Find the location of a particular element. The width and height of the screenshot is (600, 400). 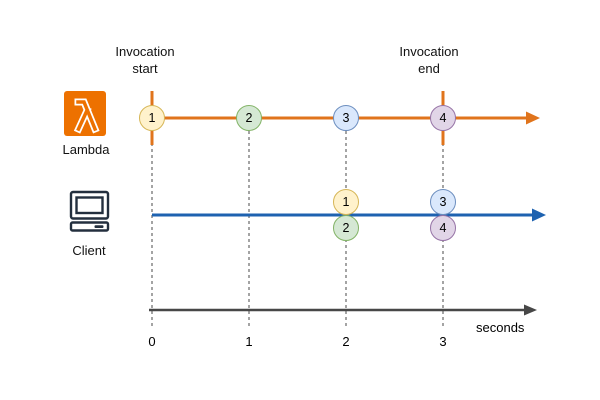

client-marker-3-value: 3 is located at coordinates (443, 202).